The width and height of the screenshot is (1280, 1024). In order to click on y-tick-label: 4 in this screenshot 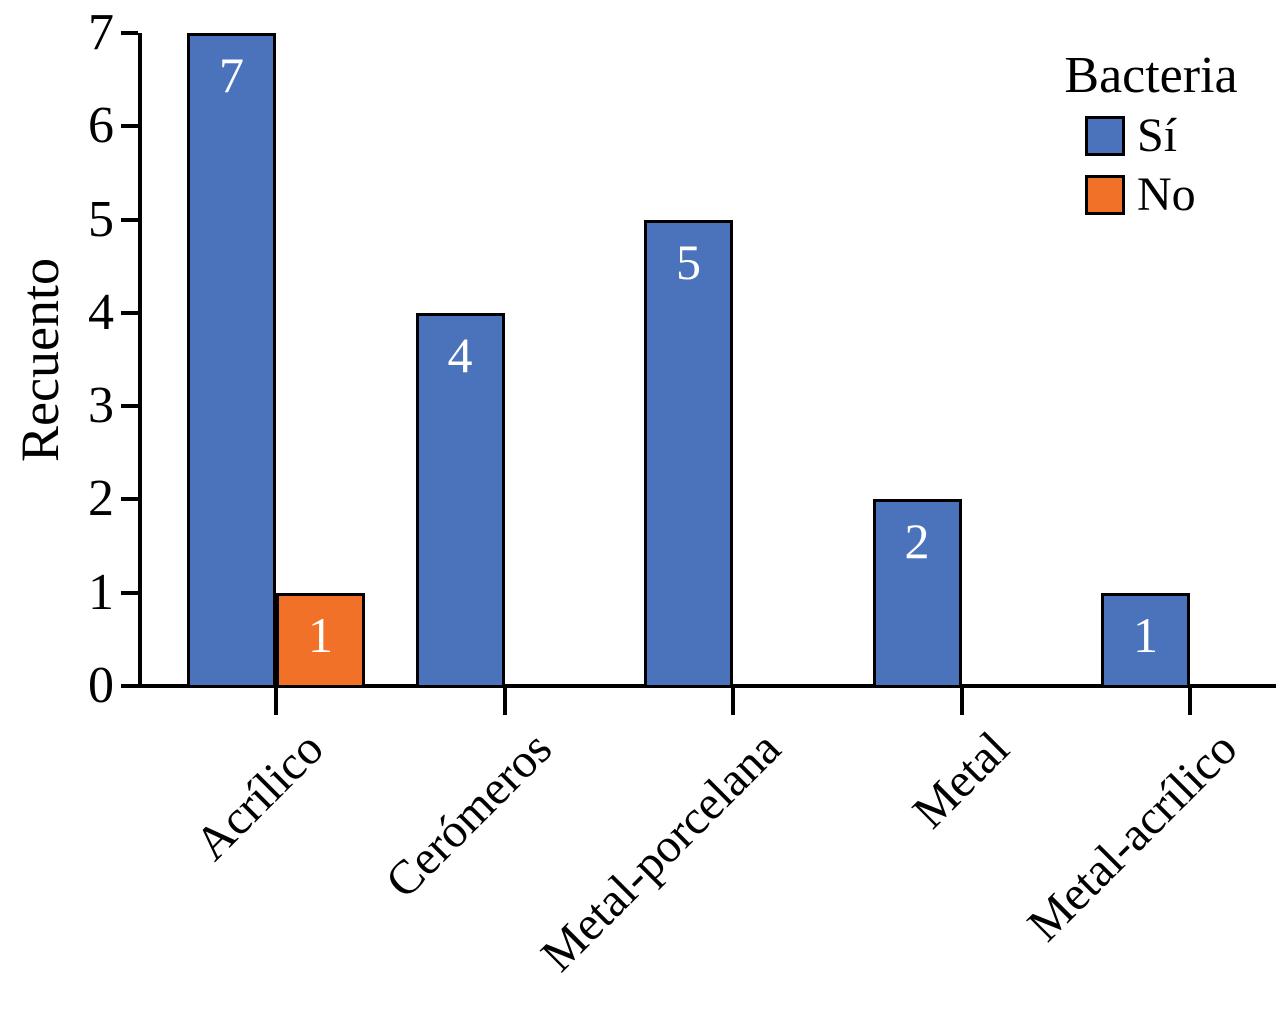, I will do `click(101, 312)`.